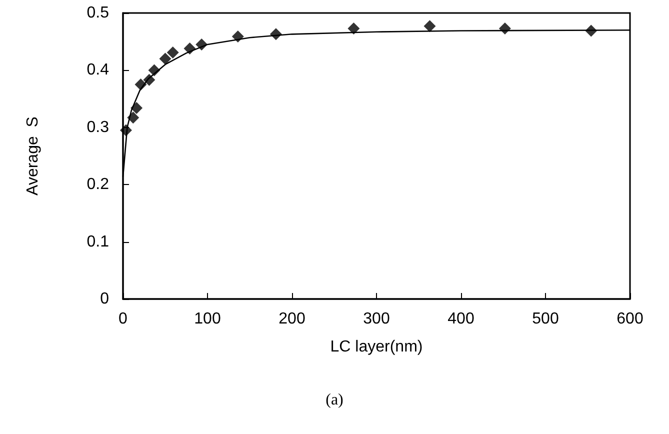  I want to click on y-tick-label: 0.2, so click(98, 185).